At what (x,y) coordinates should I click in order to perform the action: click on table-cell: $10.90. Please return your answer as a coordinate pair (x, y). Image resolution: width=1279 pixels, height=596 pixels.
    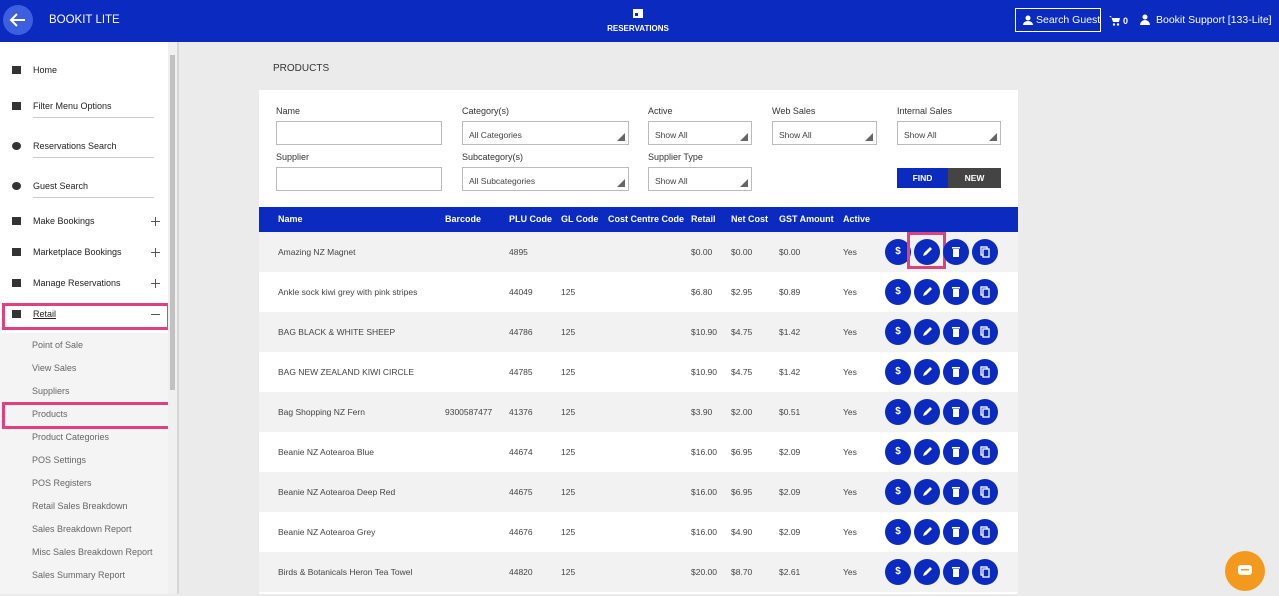
    Looking at the image, I should click on (704, 372).